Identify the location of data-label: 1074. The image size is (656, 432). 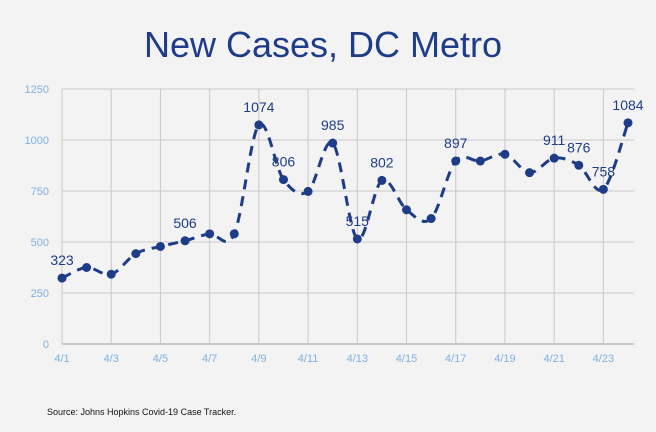
(258, 107).